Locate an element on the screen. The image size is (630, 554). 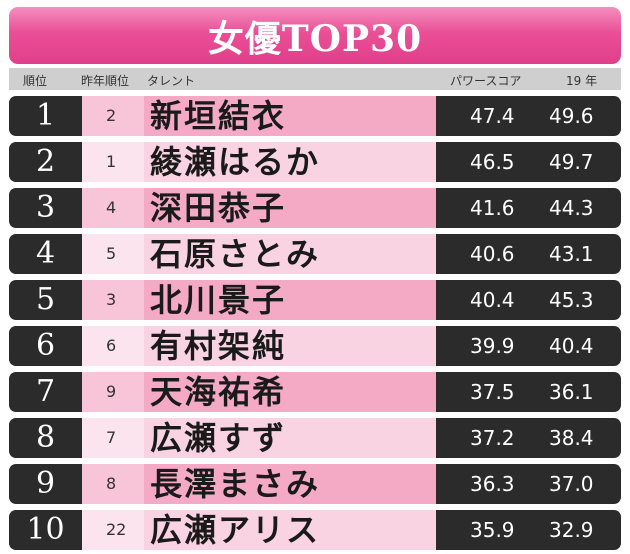
power-score-value: 40.4 is located at coordinates (492, 300).